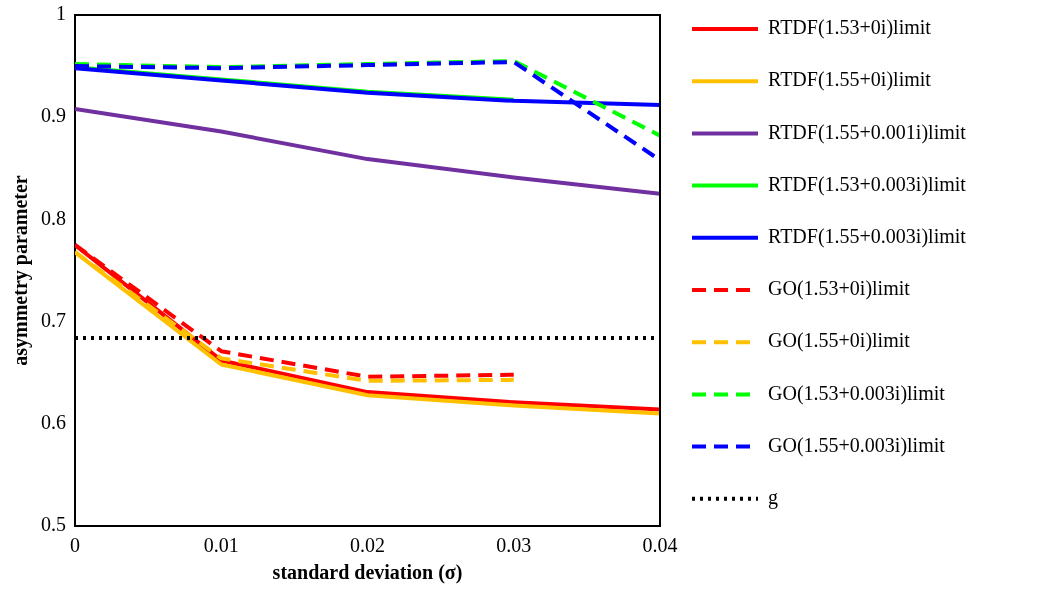 The width and height of the screenshot is (1040, 590). I want to click on y-tick-label: 0.8, so click(53, 217).